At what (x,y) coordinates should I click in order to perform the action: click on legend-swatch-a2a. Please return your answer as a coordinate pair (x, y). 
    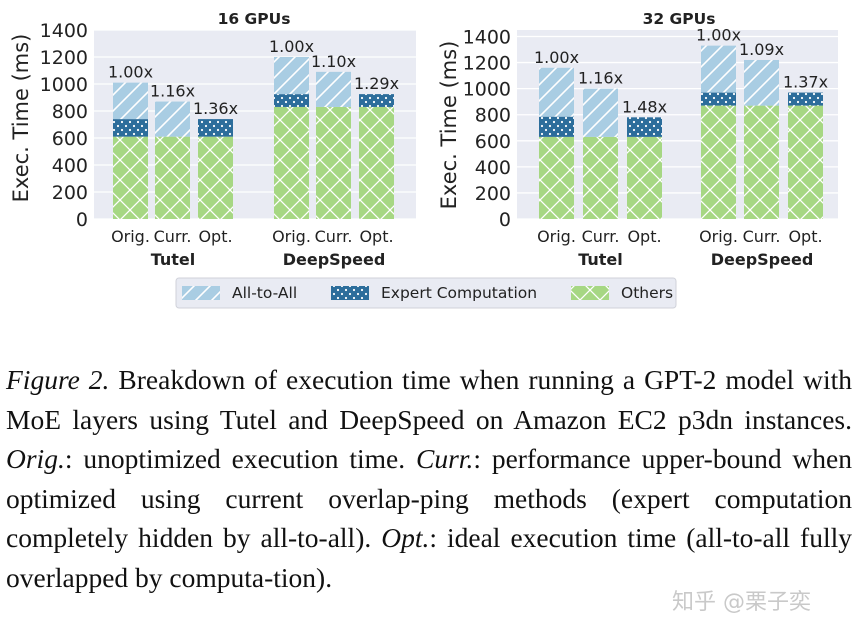
    Looking at the image, I should click on (201, 293).